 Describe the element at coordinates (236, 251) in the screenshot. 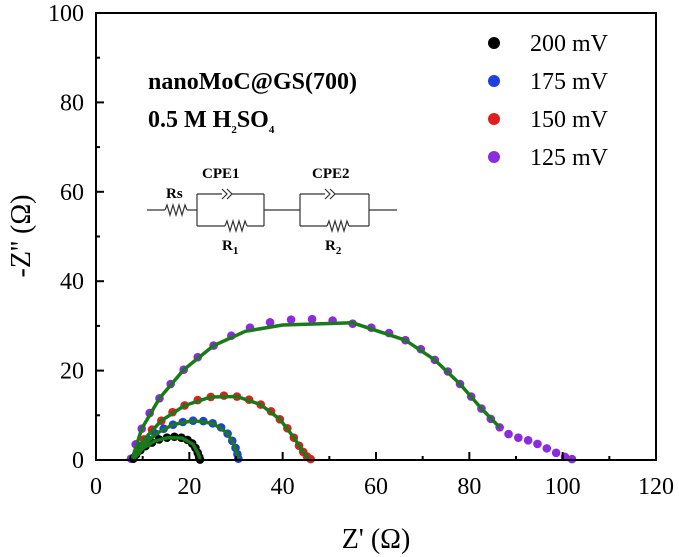

I see `r1-sub: 1` at that location.